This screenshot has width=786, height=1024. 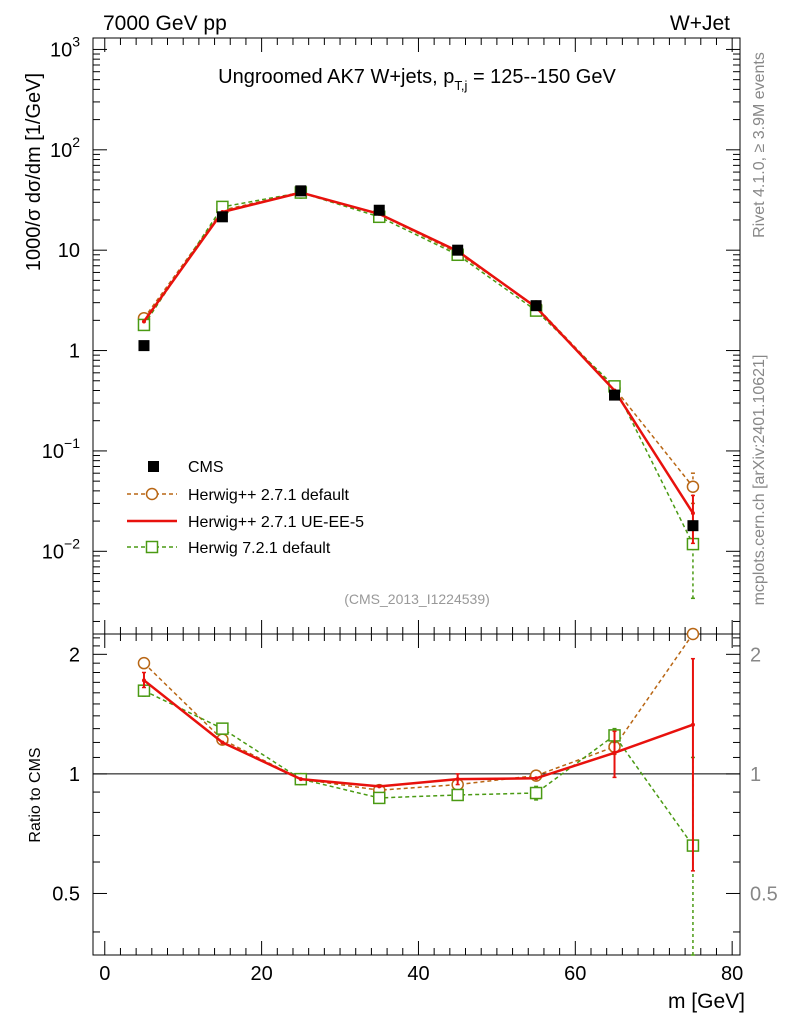 What do you see at coordinates (69, 251) in the screenshot?
I see `main-y-tick-label: 10` at bounding box center [69, 251].